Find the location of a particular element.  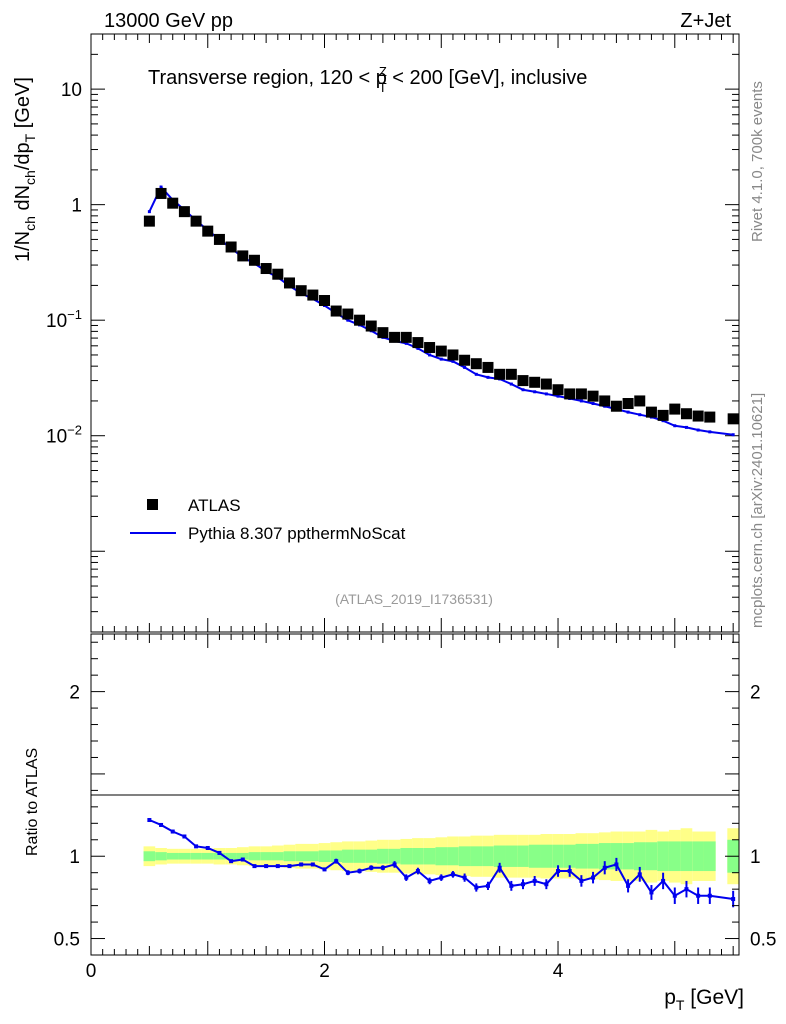

mc-series-ratio is located at coordinates (441, 863).